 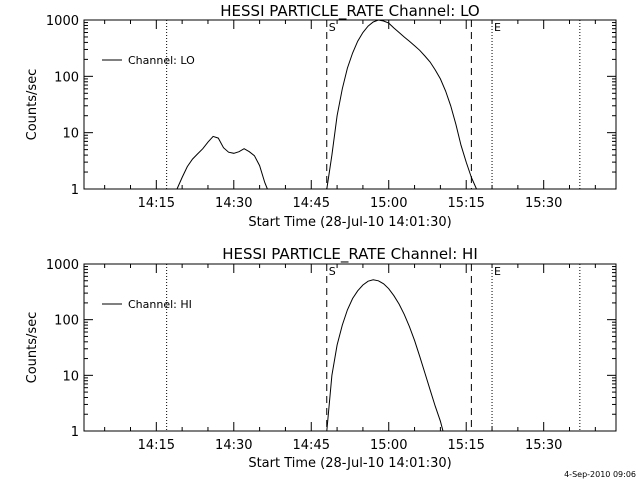 I want to click on chart-2-y-tick-label: 1, so click(x=75, y=432).